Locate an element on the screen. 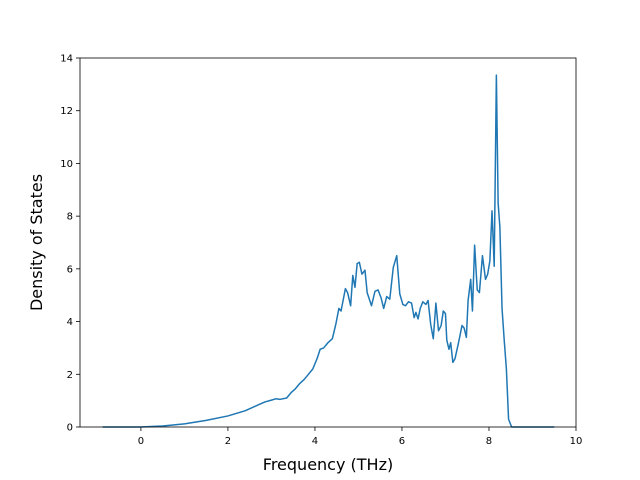  y-axis-label: Density of States is located at coordinates (36, 242).